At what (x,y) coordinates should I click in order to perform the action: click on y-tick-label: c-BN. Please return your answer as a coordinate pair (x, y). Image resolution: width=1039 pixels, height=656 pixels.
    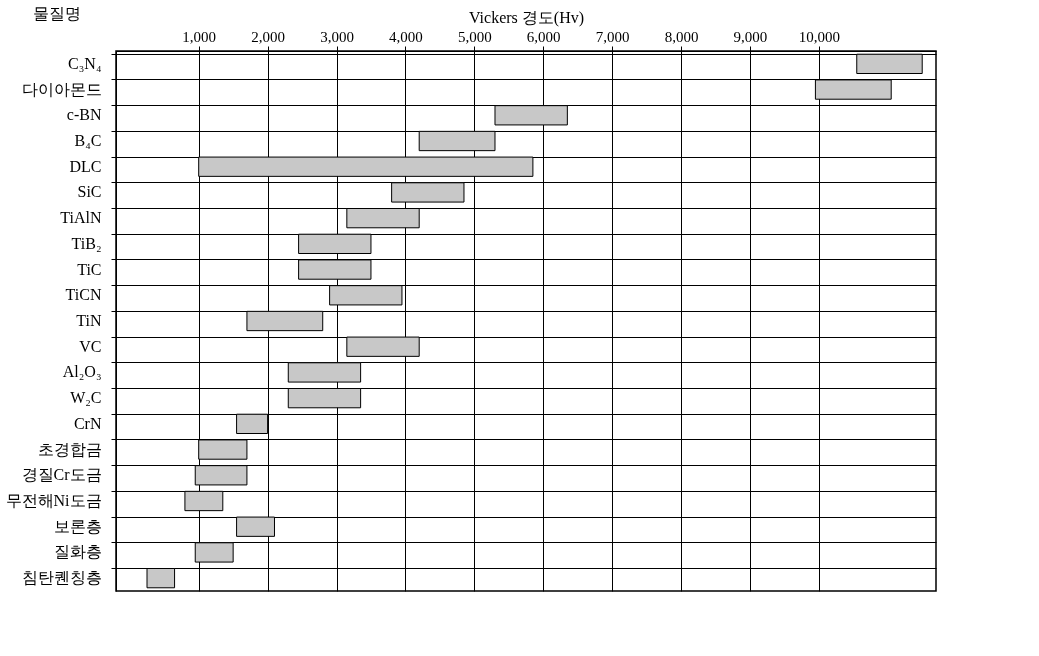
    Looking at the image, I should click on (84, 115).